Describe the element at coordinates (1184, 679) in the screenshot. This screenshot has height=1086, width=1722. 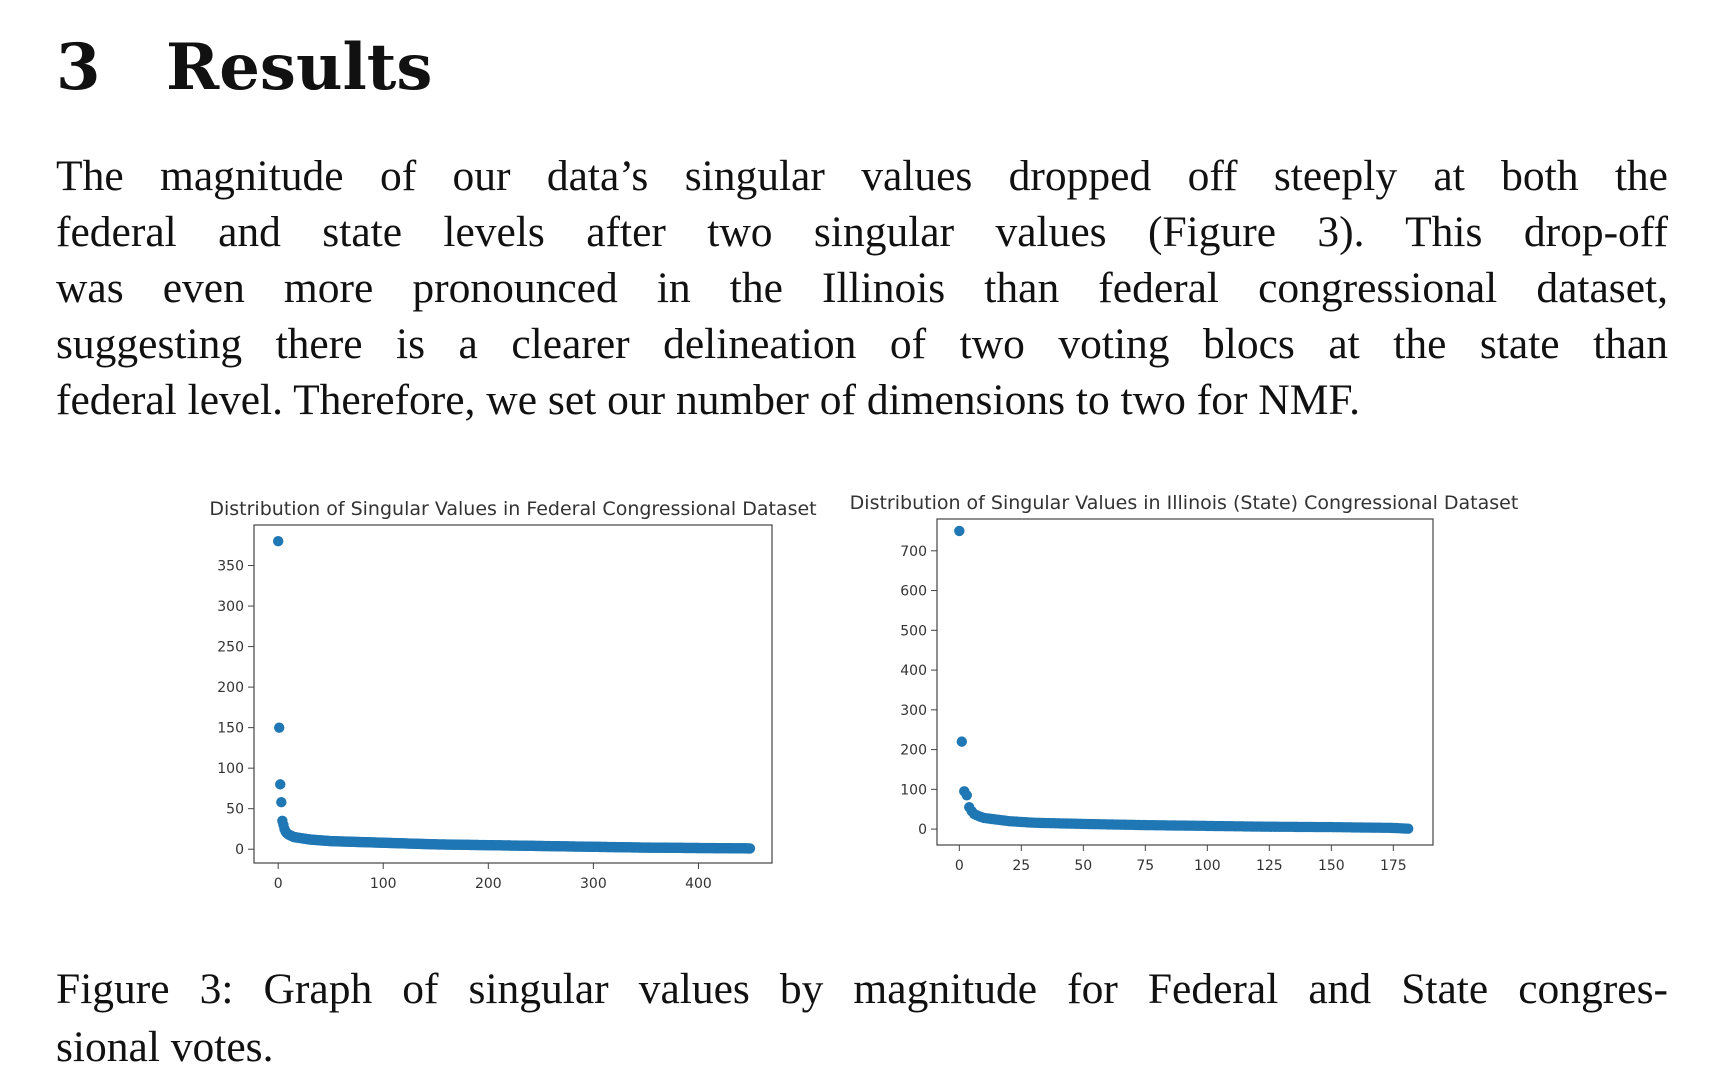
I see `data-points` at that location.